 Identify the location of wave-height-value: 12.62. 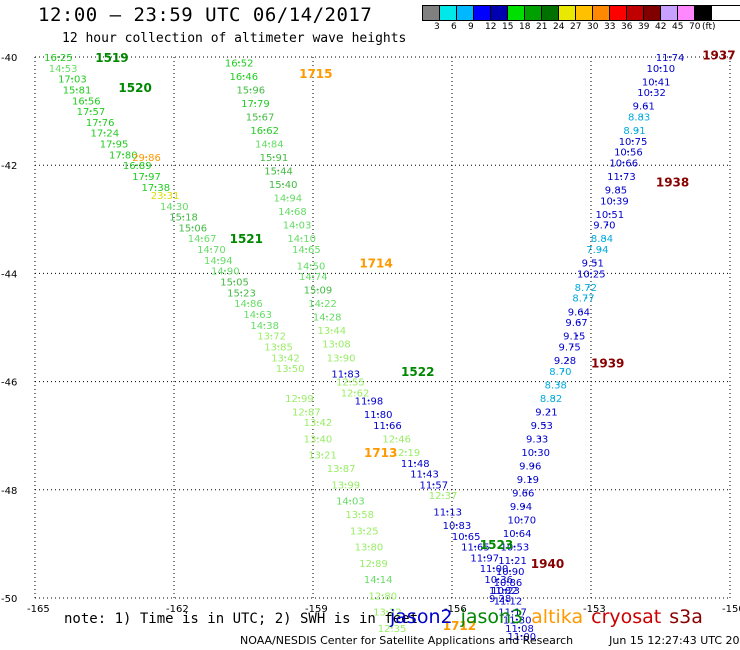
(355, 393).